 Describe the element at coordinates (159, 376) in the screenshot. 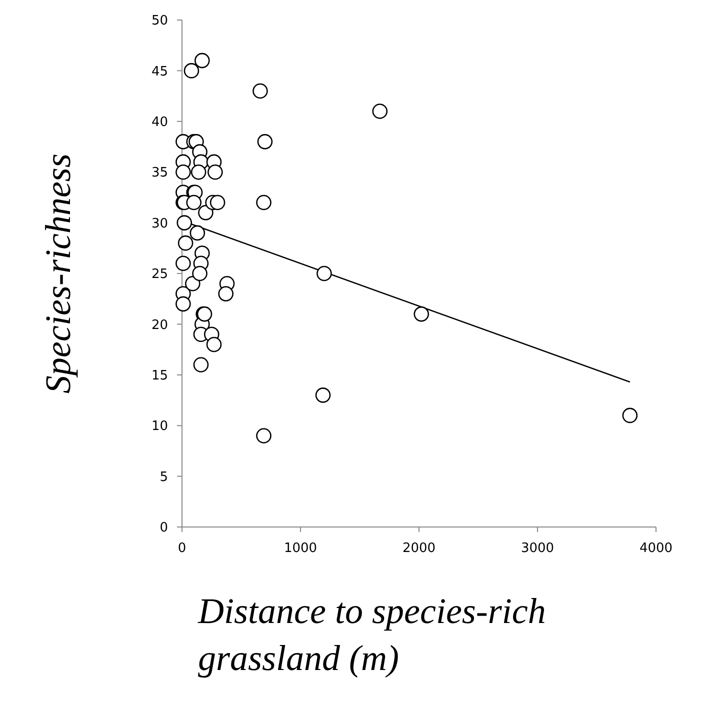

I see `y-tick-label: 15` at that location.